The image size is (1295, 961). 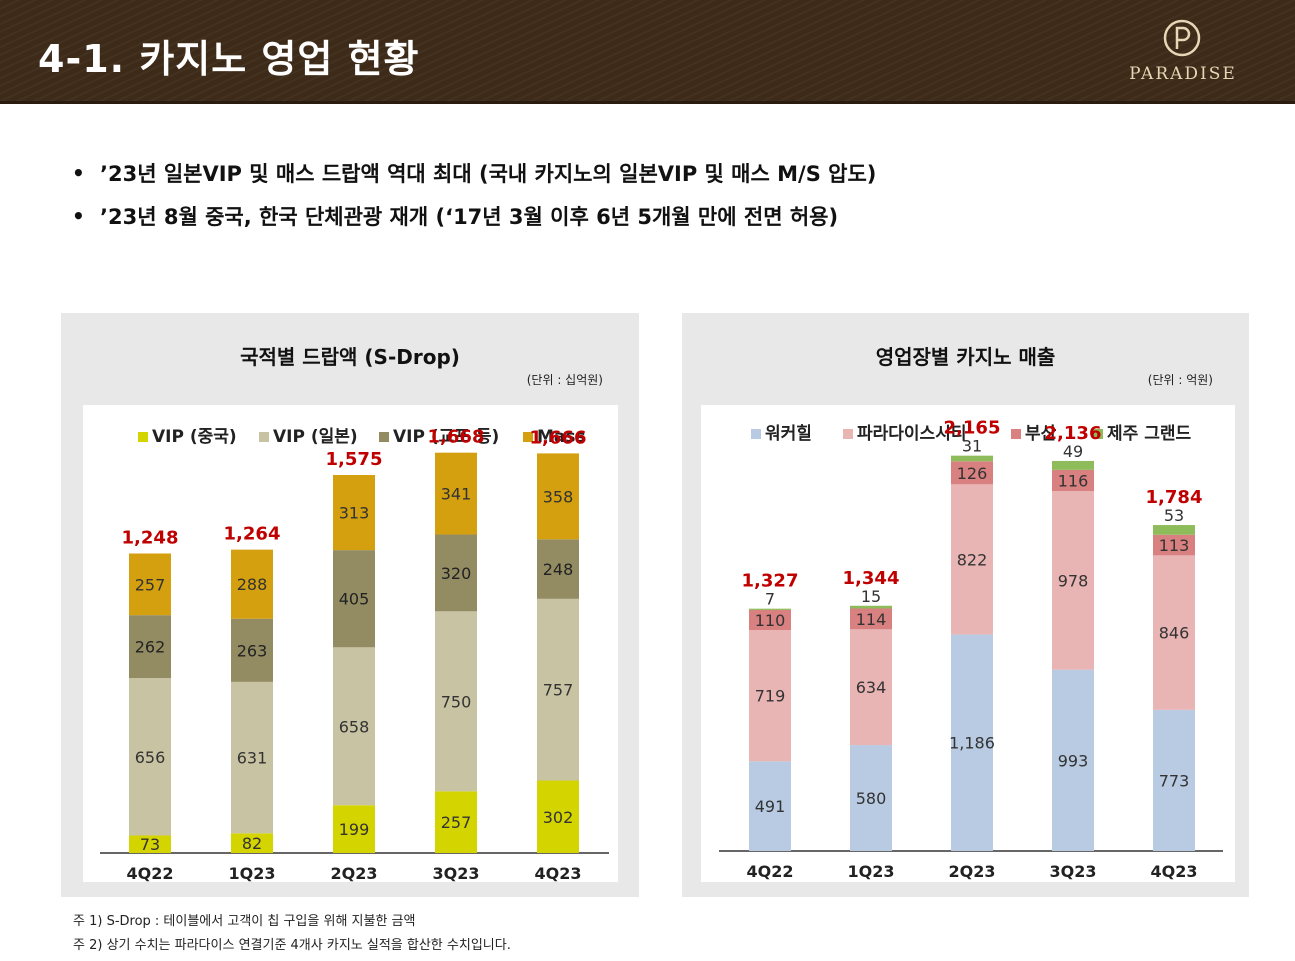 I want to click on data-label: 7, so click(x=770, y=599).